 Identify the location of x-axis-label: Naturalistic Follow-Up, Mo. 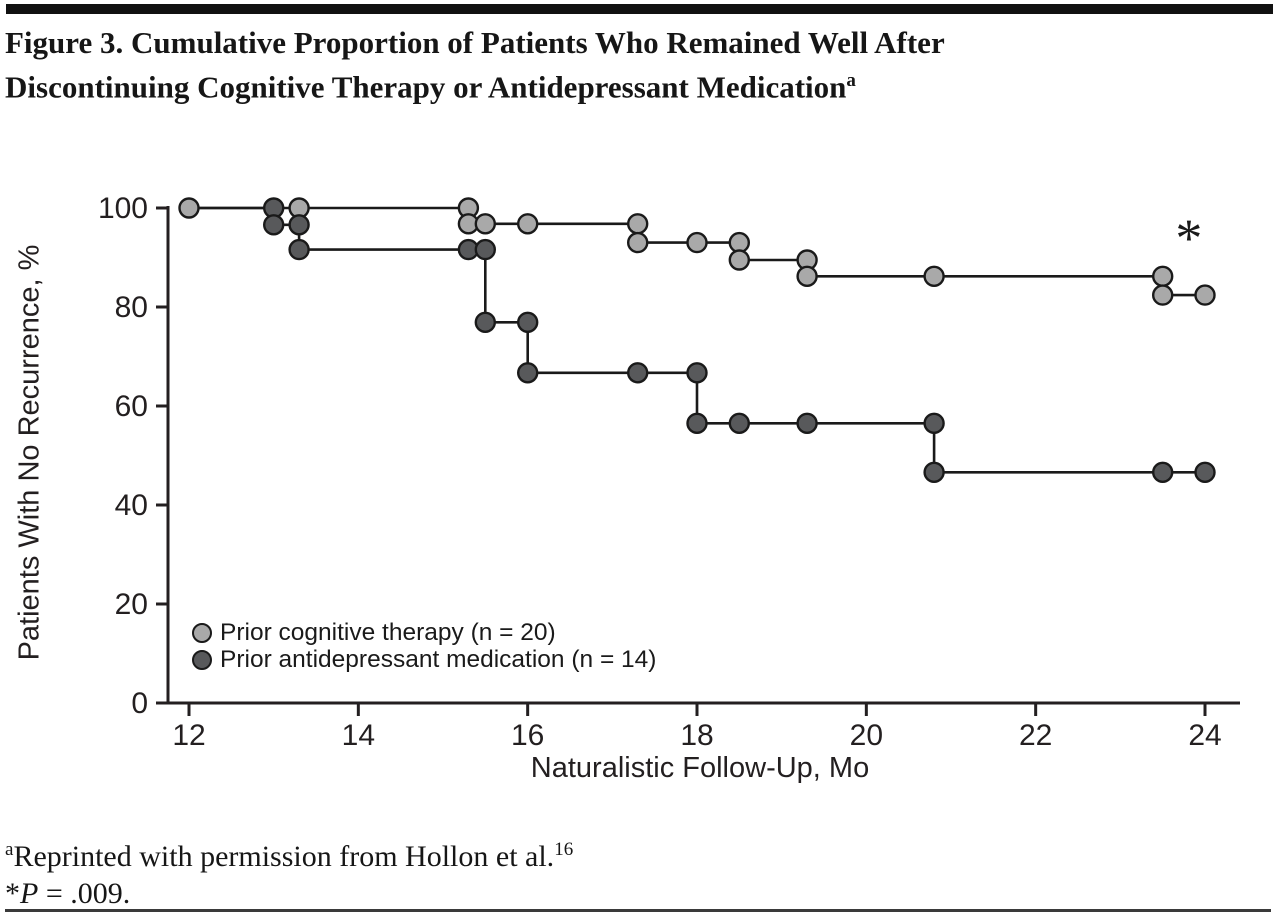
(700, 768).